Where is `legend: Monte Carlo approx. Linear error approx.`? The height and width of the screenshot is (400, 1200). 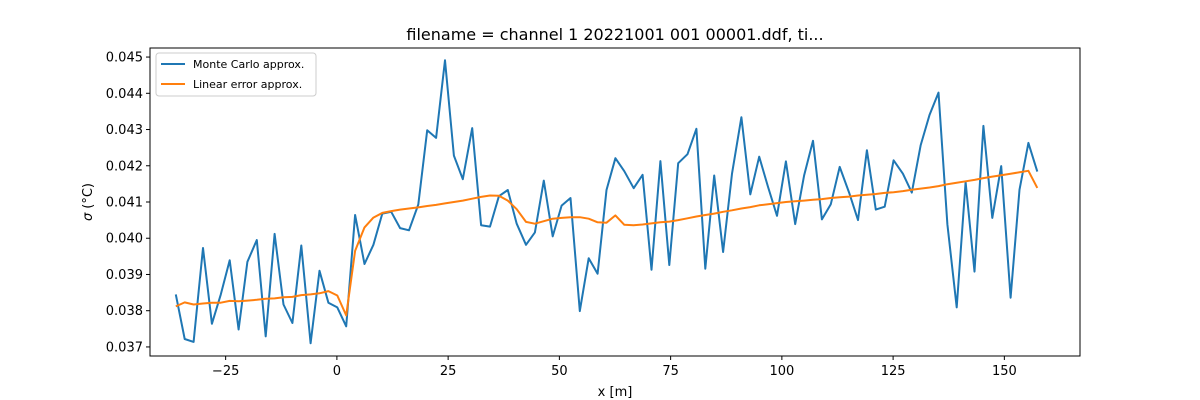
legend: Monte Carlo approx. Linear error approx. is located at coordinates (236, 74).